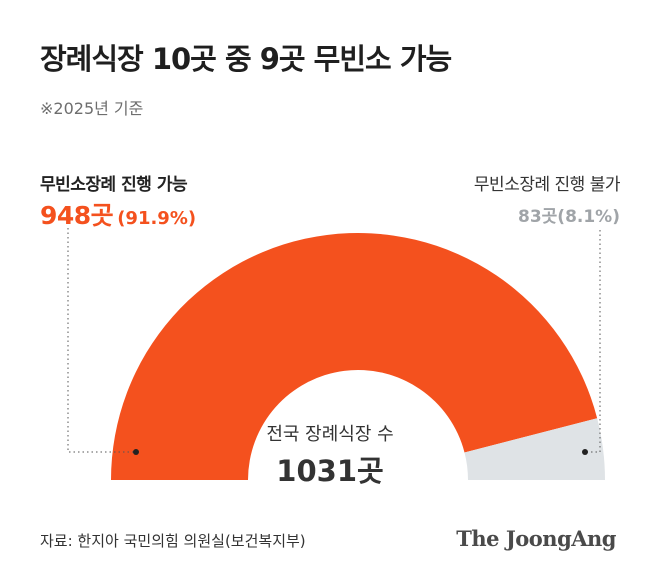  What do you see at coordinates (330, 471) in the screenshot?
I see `center-value: 1031곳` at bounding box center [330, 471].